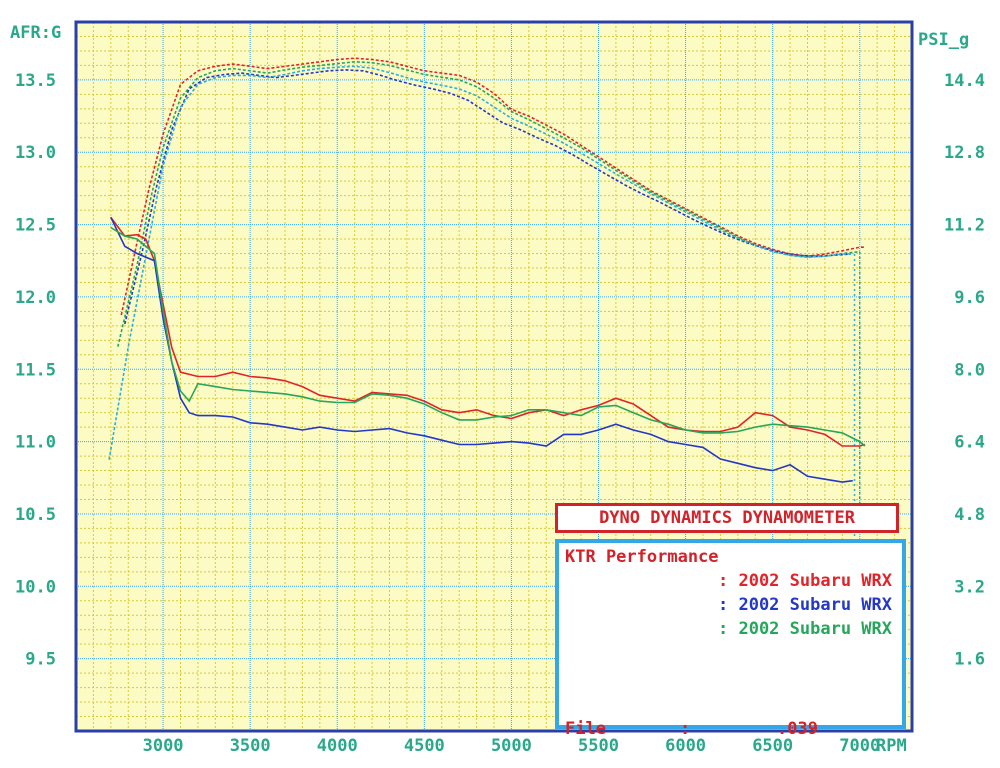 This screenshot has width=1000, height=768. Describe the element at coordinates (35, 515) in the screenshot. I see `y-left-tick-label: 10.5` at that location.